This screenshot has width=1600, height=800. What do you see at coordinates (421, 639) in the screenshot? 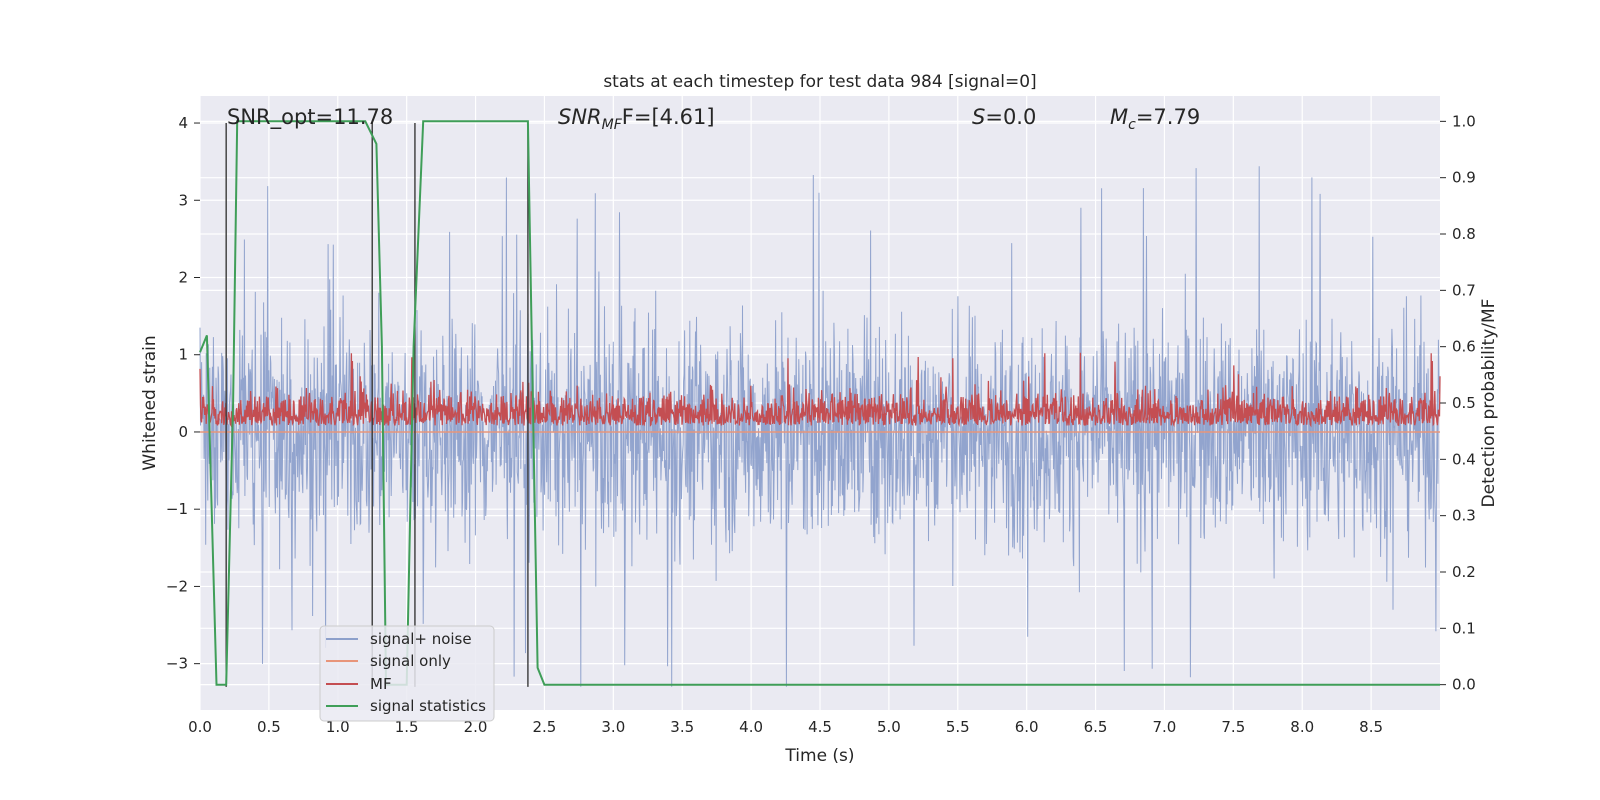
I see `legend-label-signal-noise: signal+ noise` at bounding box center [421, 639].